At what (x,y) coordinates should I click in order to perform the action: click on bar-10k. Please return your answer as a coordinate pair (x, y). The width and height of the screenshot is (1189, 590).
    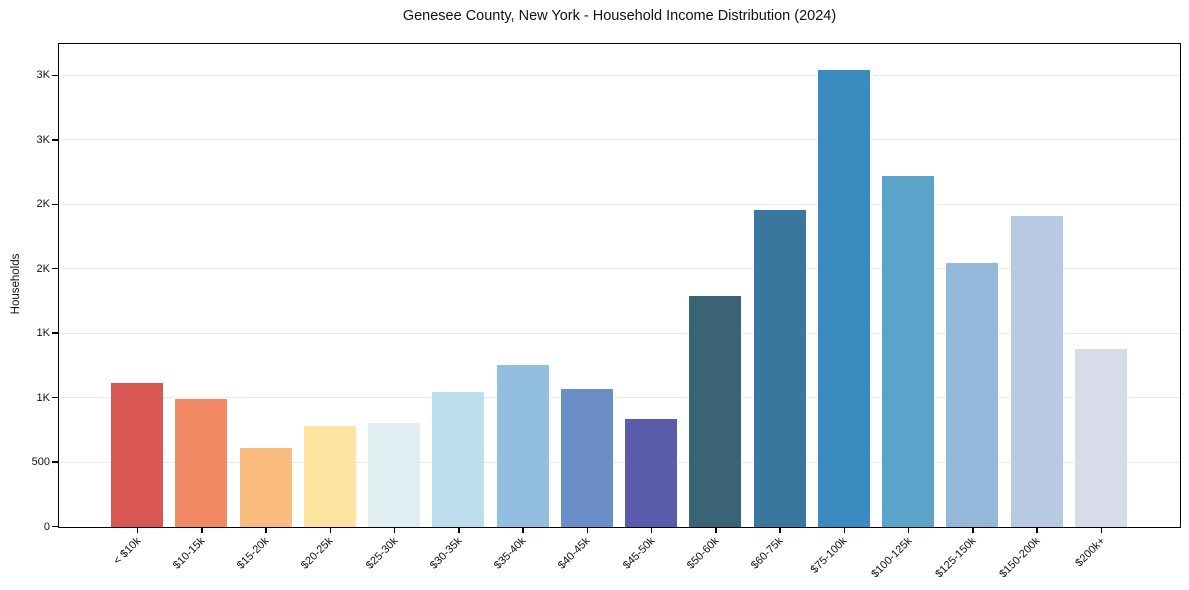
    Looking at the image, I should click on (137, 455).